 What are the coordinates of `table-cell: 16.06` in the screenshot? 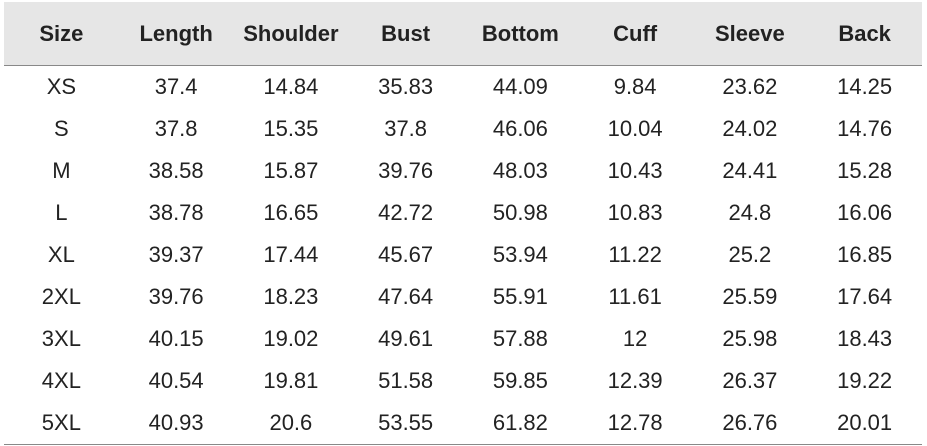 It's located at (865, 212).